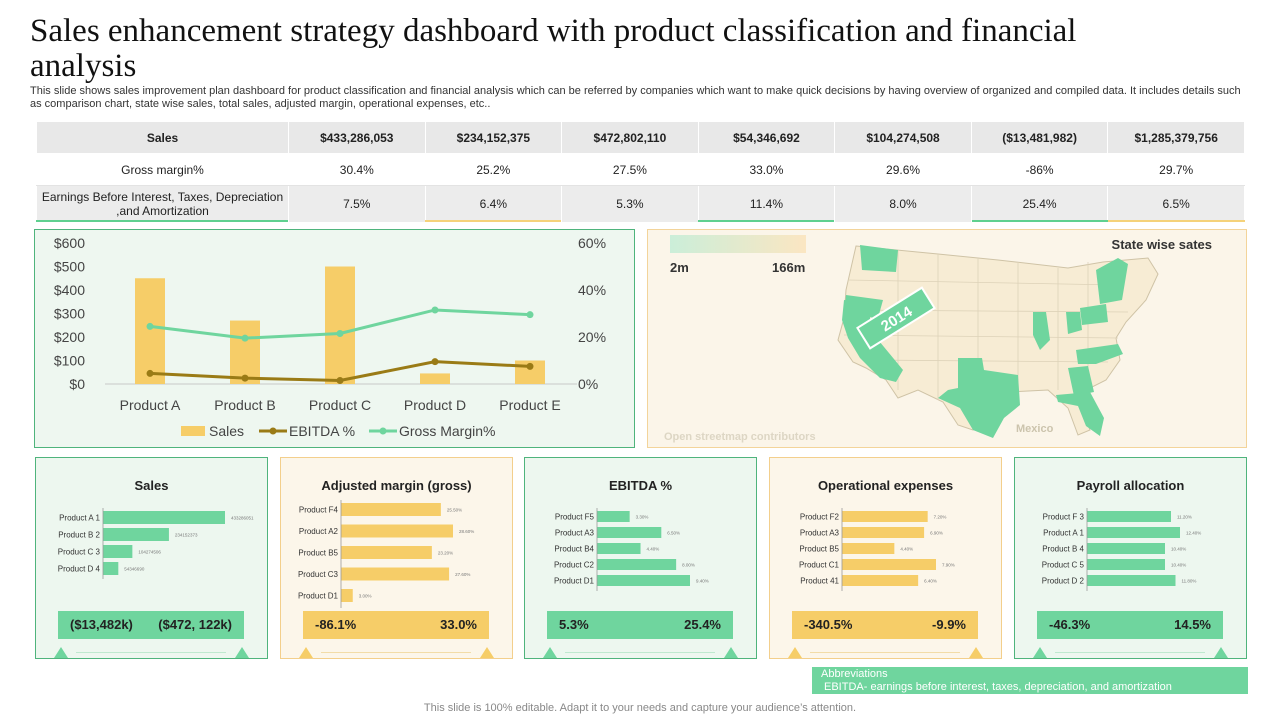  Describe the element at coordinates (819, 565) in the screenshot. I see `bar-category-label: Product C1` at that location.